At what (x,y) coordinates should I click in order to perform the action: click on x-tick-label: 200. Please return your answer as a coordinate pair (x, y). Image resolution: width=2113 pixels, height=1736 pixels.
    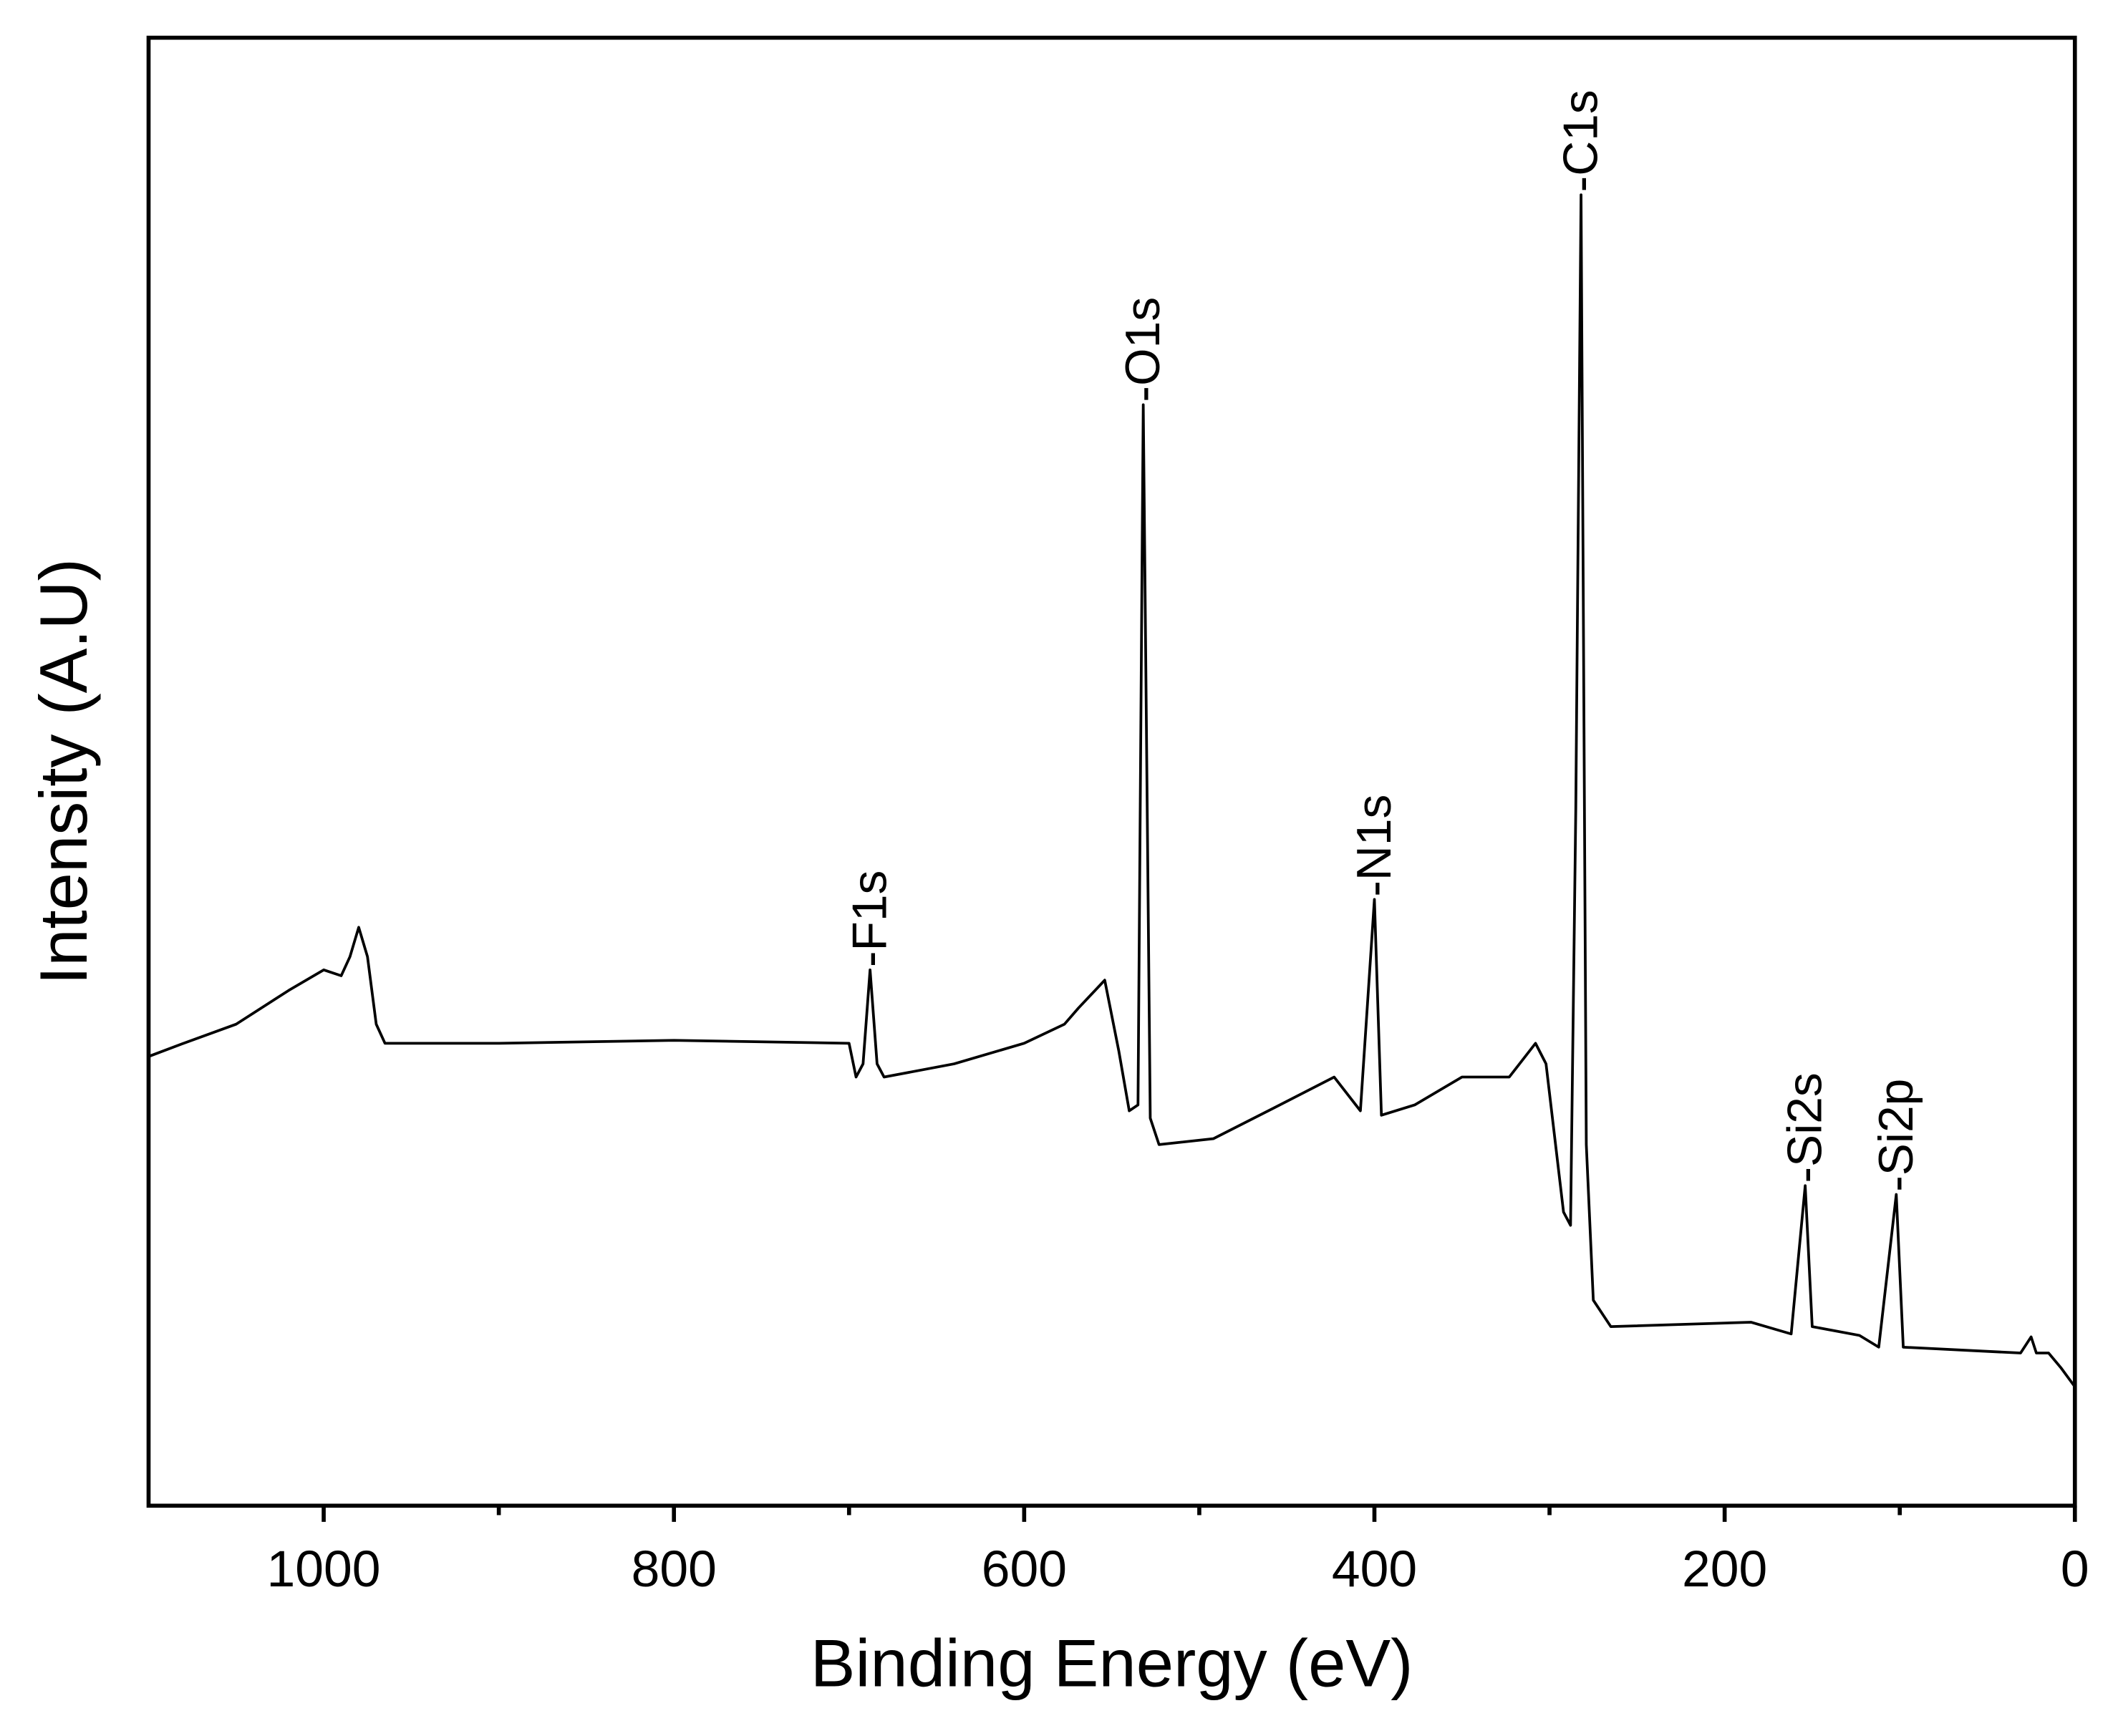
    Looking at the image, I should click on (1725, 1569).